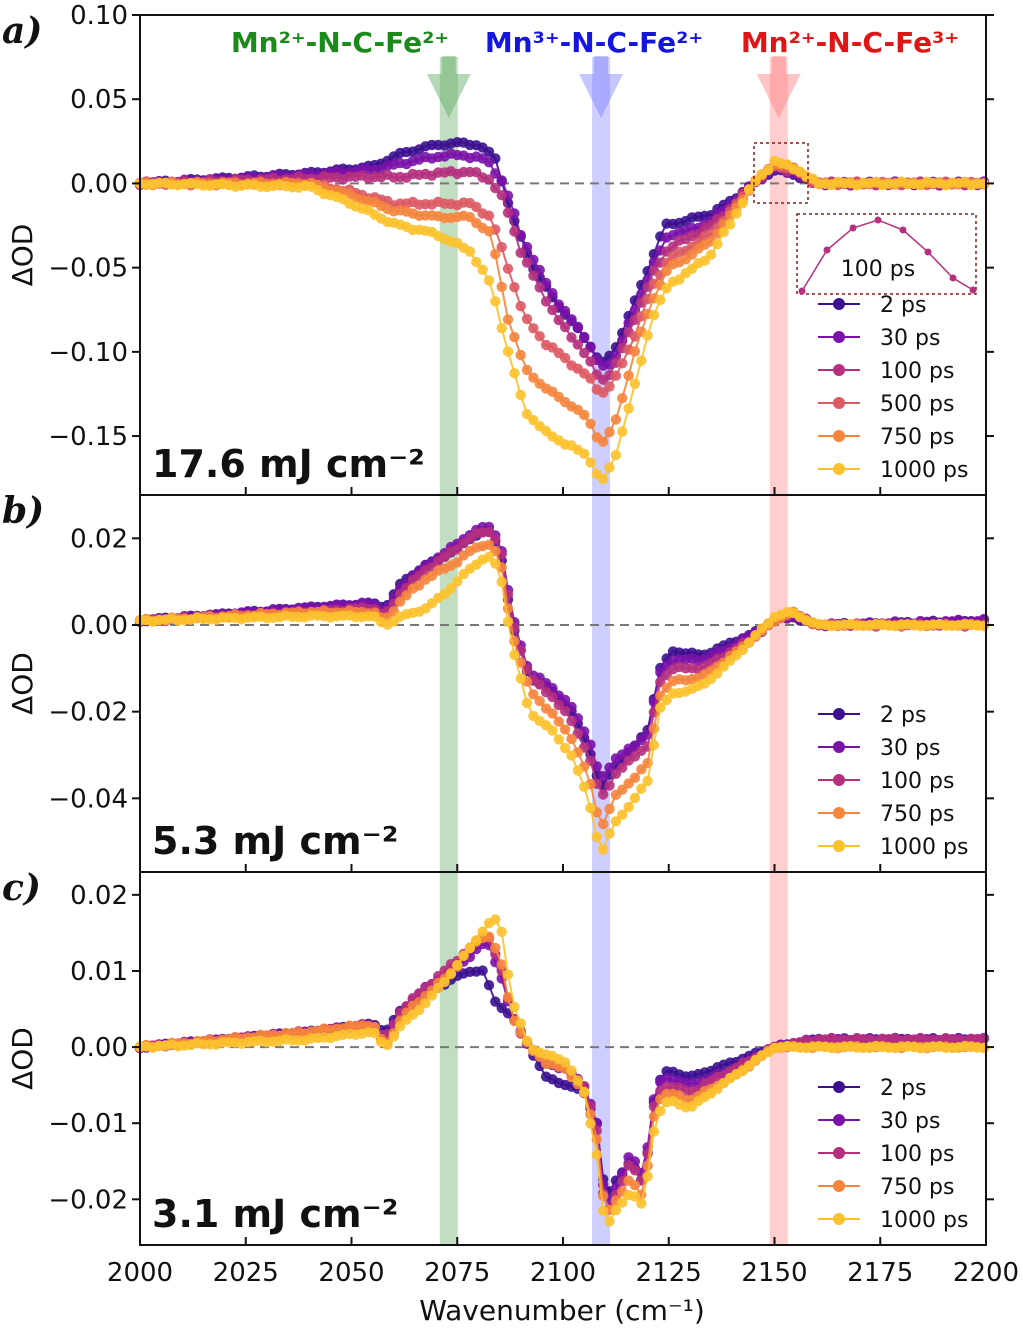 The image size is (1023, 1329). Describe the element at coordinates (562, 1310) in the screenshot. I see `x-axis-label: Wavenumber (cm⁻¹)` at that location.